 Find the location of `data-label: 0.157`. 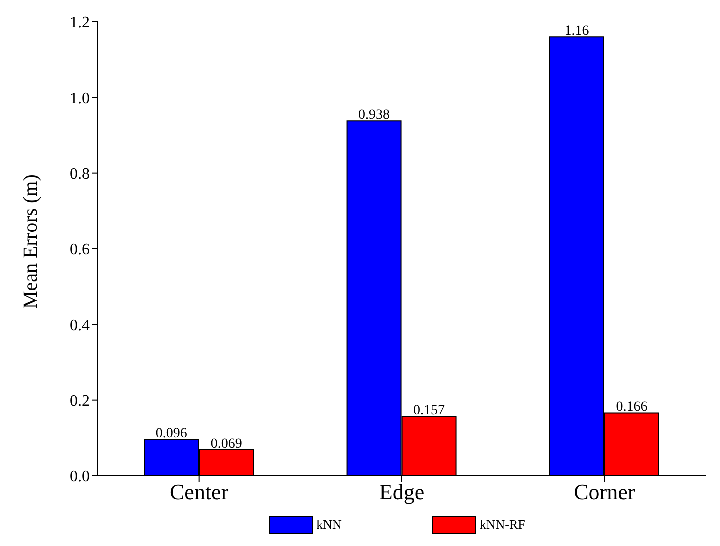

data-label: 0.157 is located at coordinates (430, 411).